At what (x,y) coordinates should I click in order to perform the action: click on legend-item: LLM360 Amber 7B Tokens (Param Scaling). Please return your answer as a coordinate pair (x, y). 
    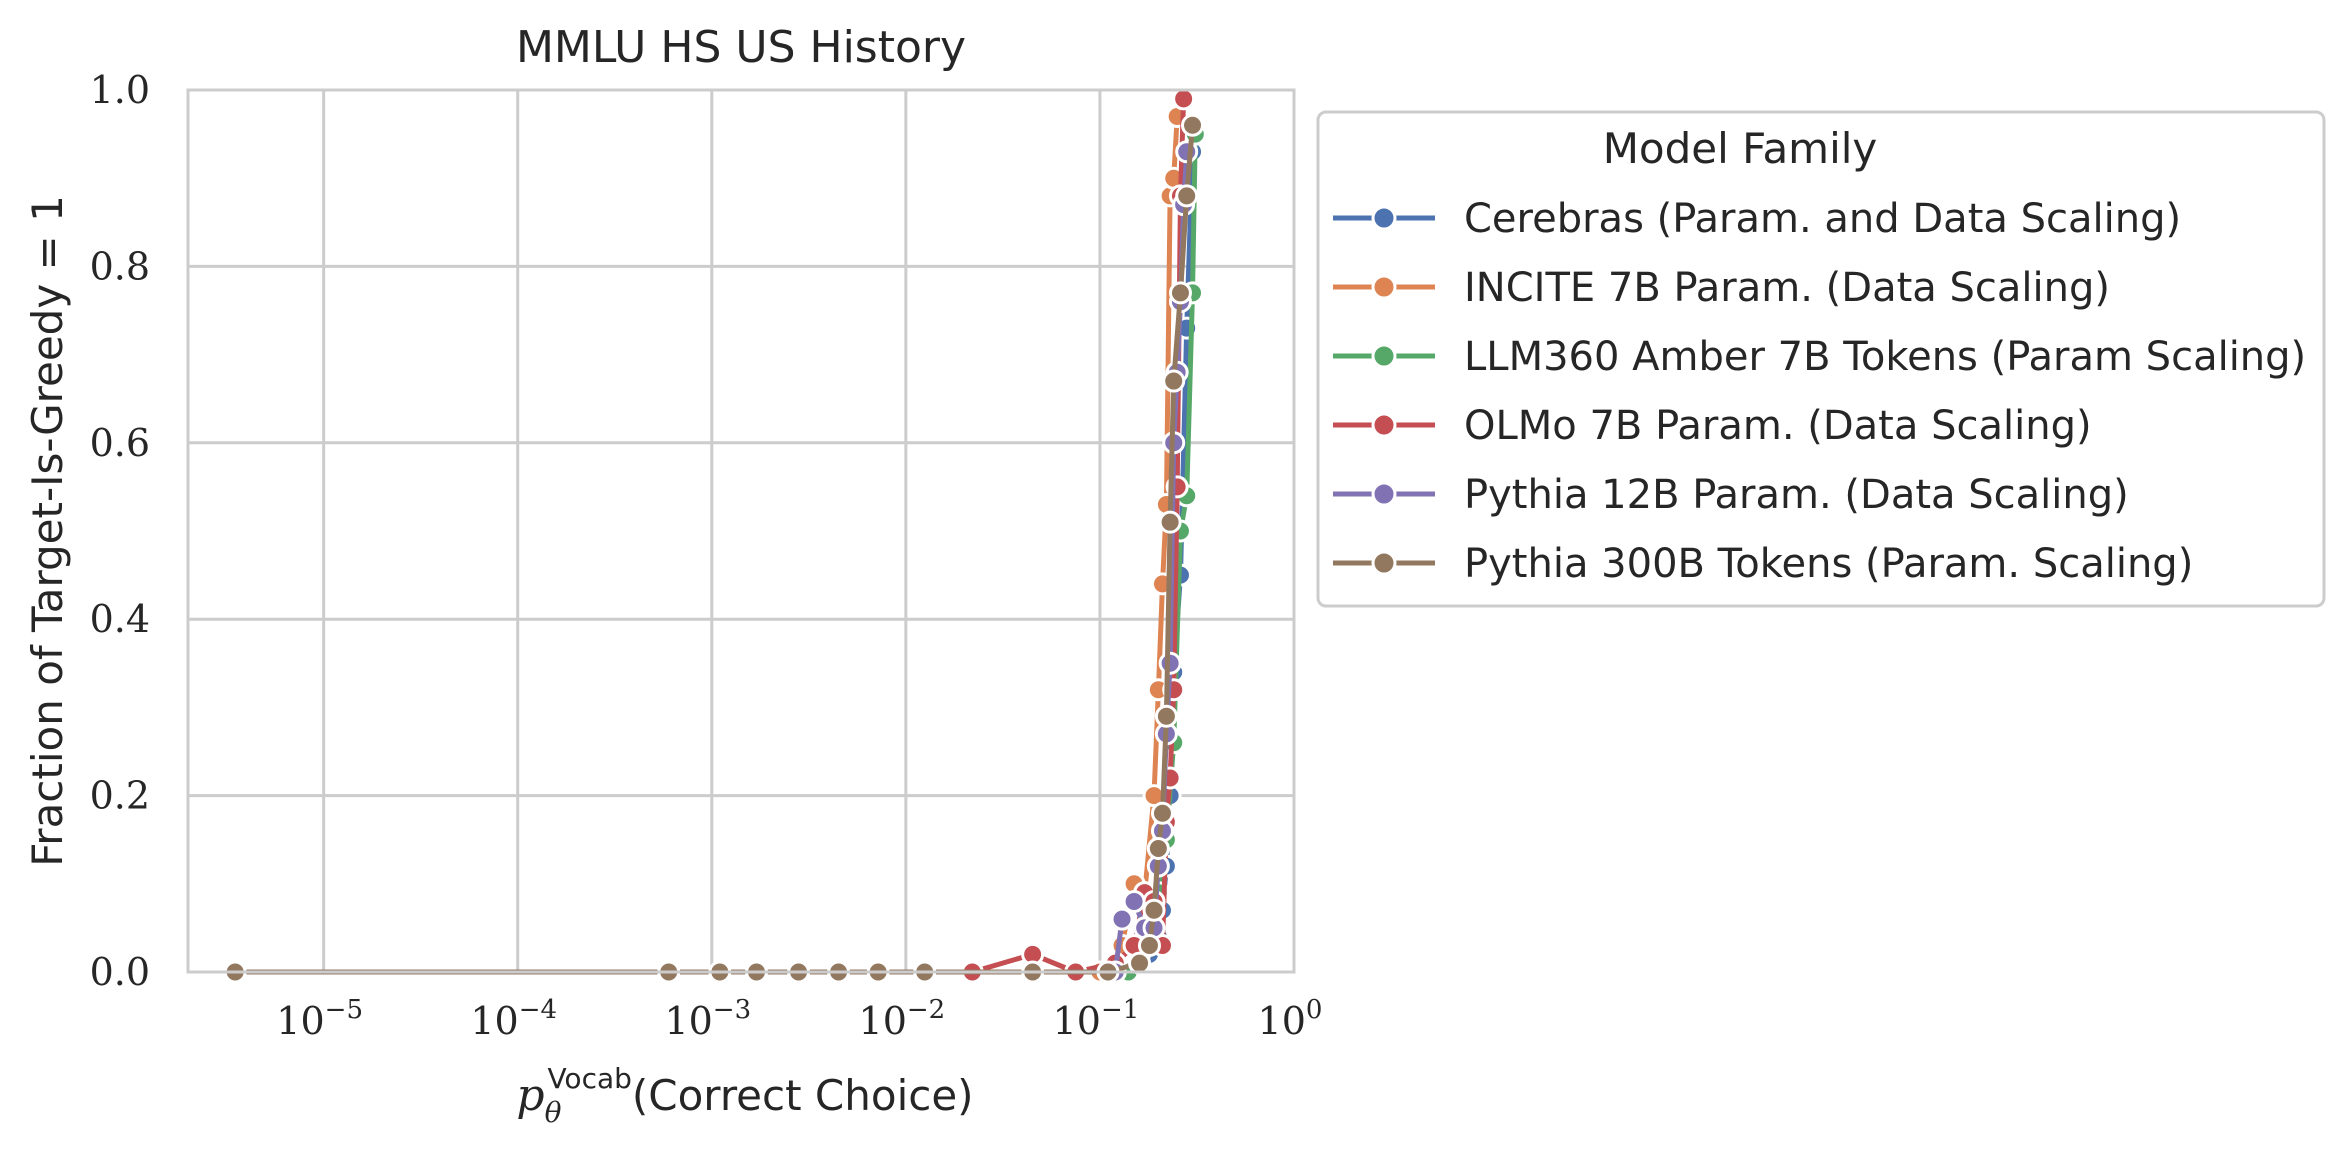
    Looking at the image, I should click on (1819, 357).